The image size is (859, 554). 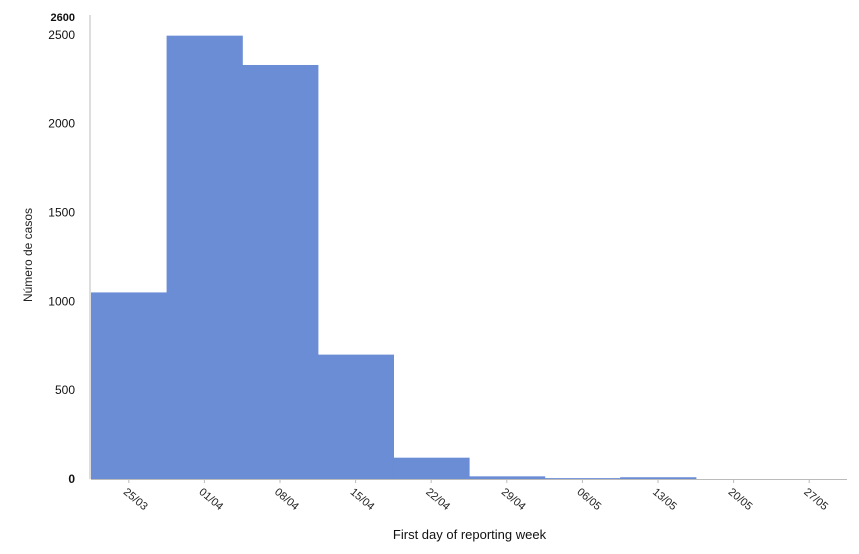 I want to click on x-tick-label-13-05: 13/05, so click(x=664, y=499).